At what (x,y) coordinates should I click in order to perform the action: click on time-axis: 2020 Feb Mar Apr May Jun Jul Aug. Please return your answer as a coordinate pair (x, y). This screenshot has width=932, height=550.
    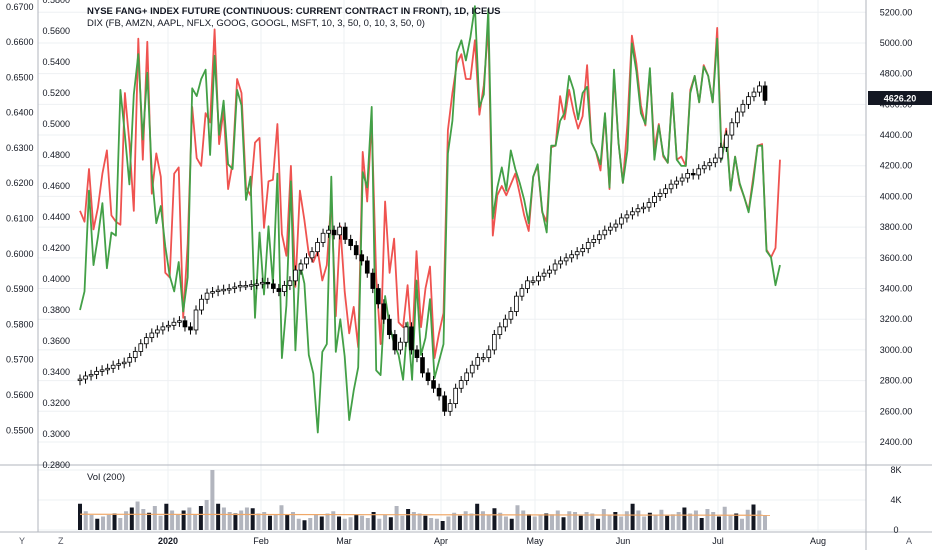
    Looking at the image, I should click on (492, 541).